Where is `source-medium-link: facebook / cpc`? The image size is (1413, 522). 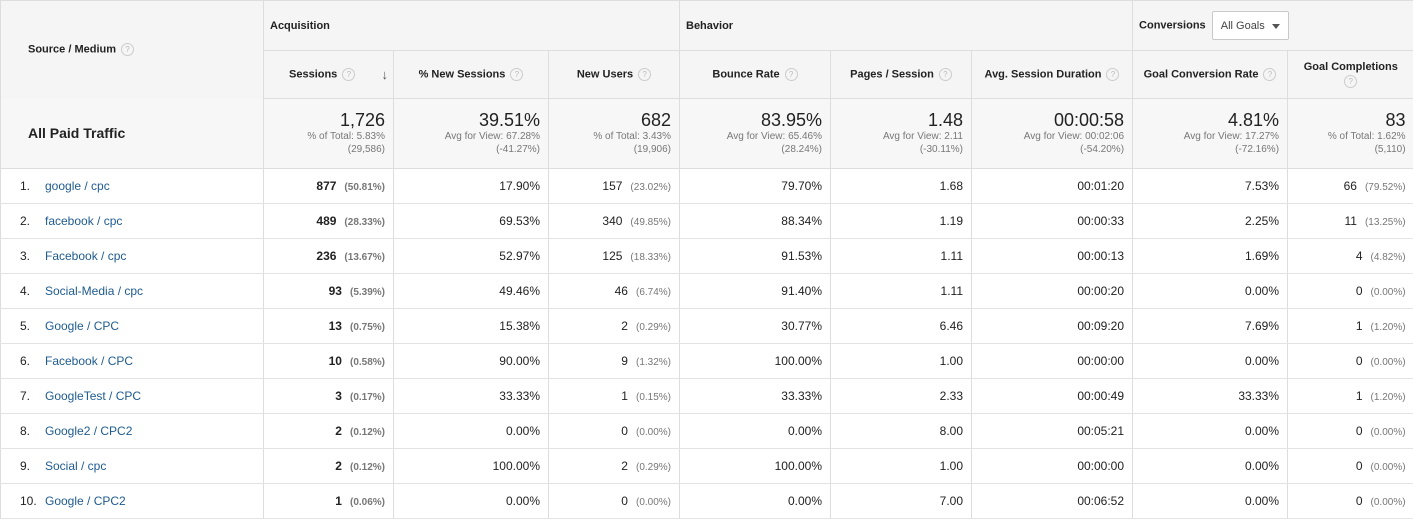 source-medium-link: facebook / cpc is located at coordinates (84, 221).